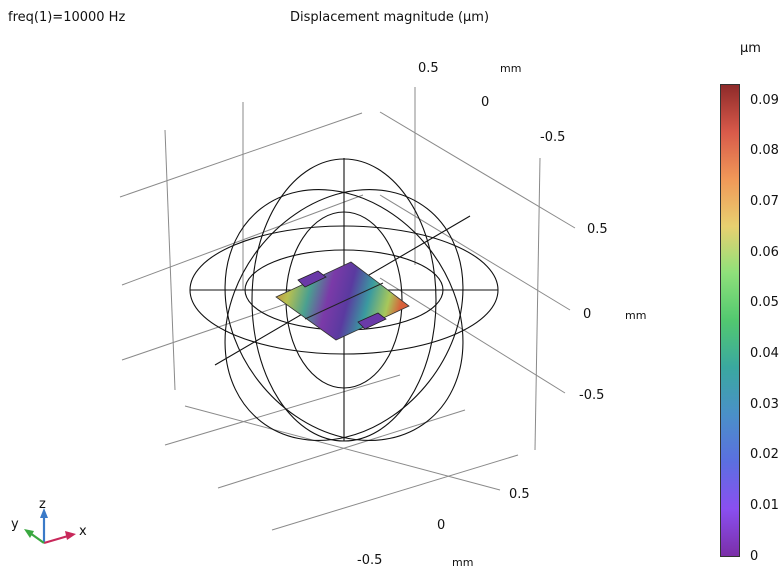 The image size is (784, 576). What do you see at coordinates (764, 302) in the screenshot?
I see `colorbar-tick: 0.05` at bounding box center [764, 302].